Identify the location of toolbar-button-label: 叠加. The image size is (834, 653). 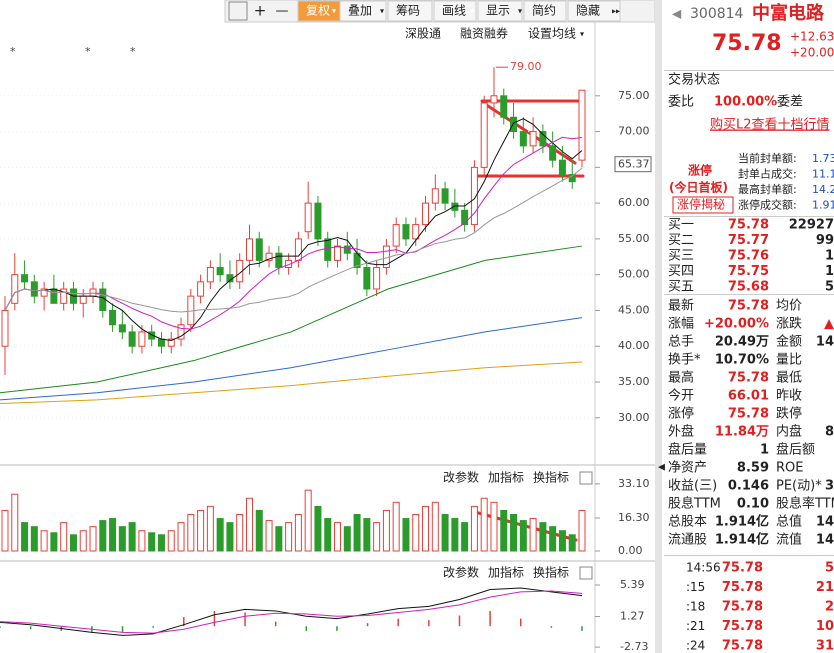
(360, 11).